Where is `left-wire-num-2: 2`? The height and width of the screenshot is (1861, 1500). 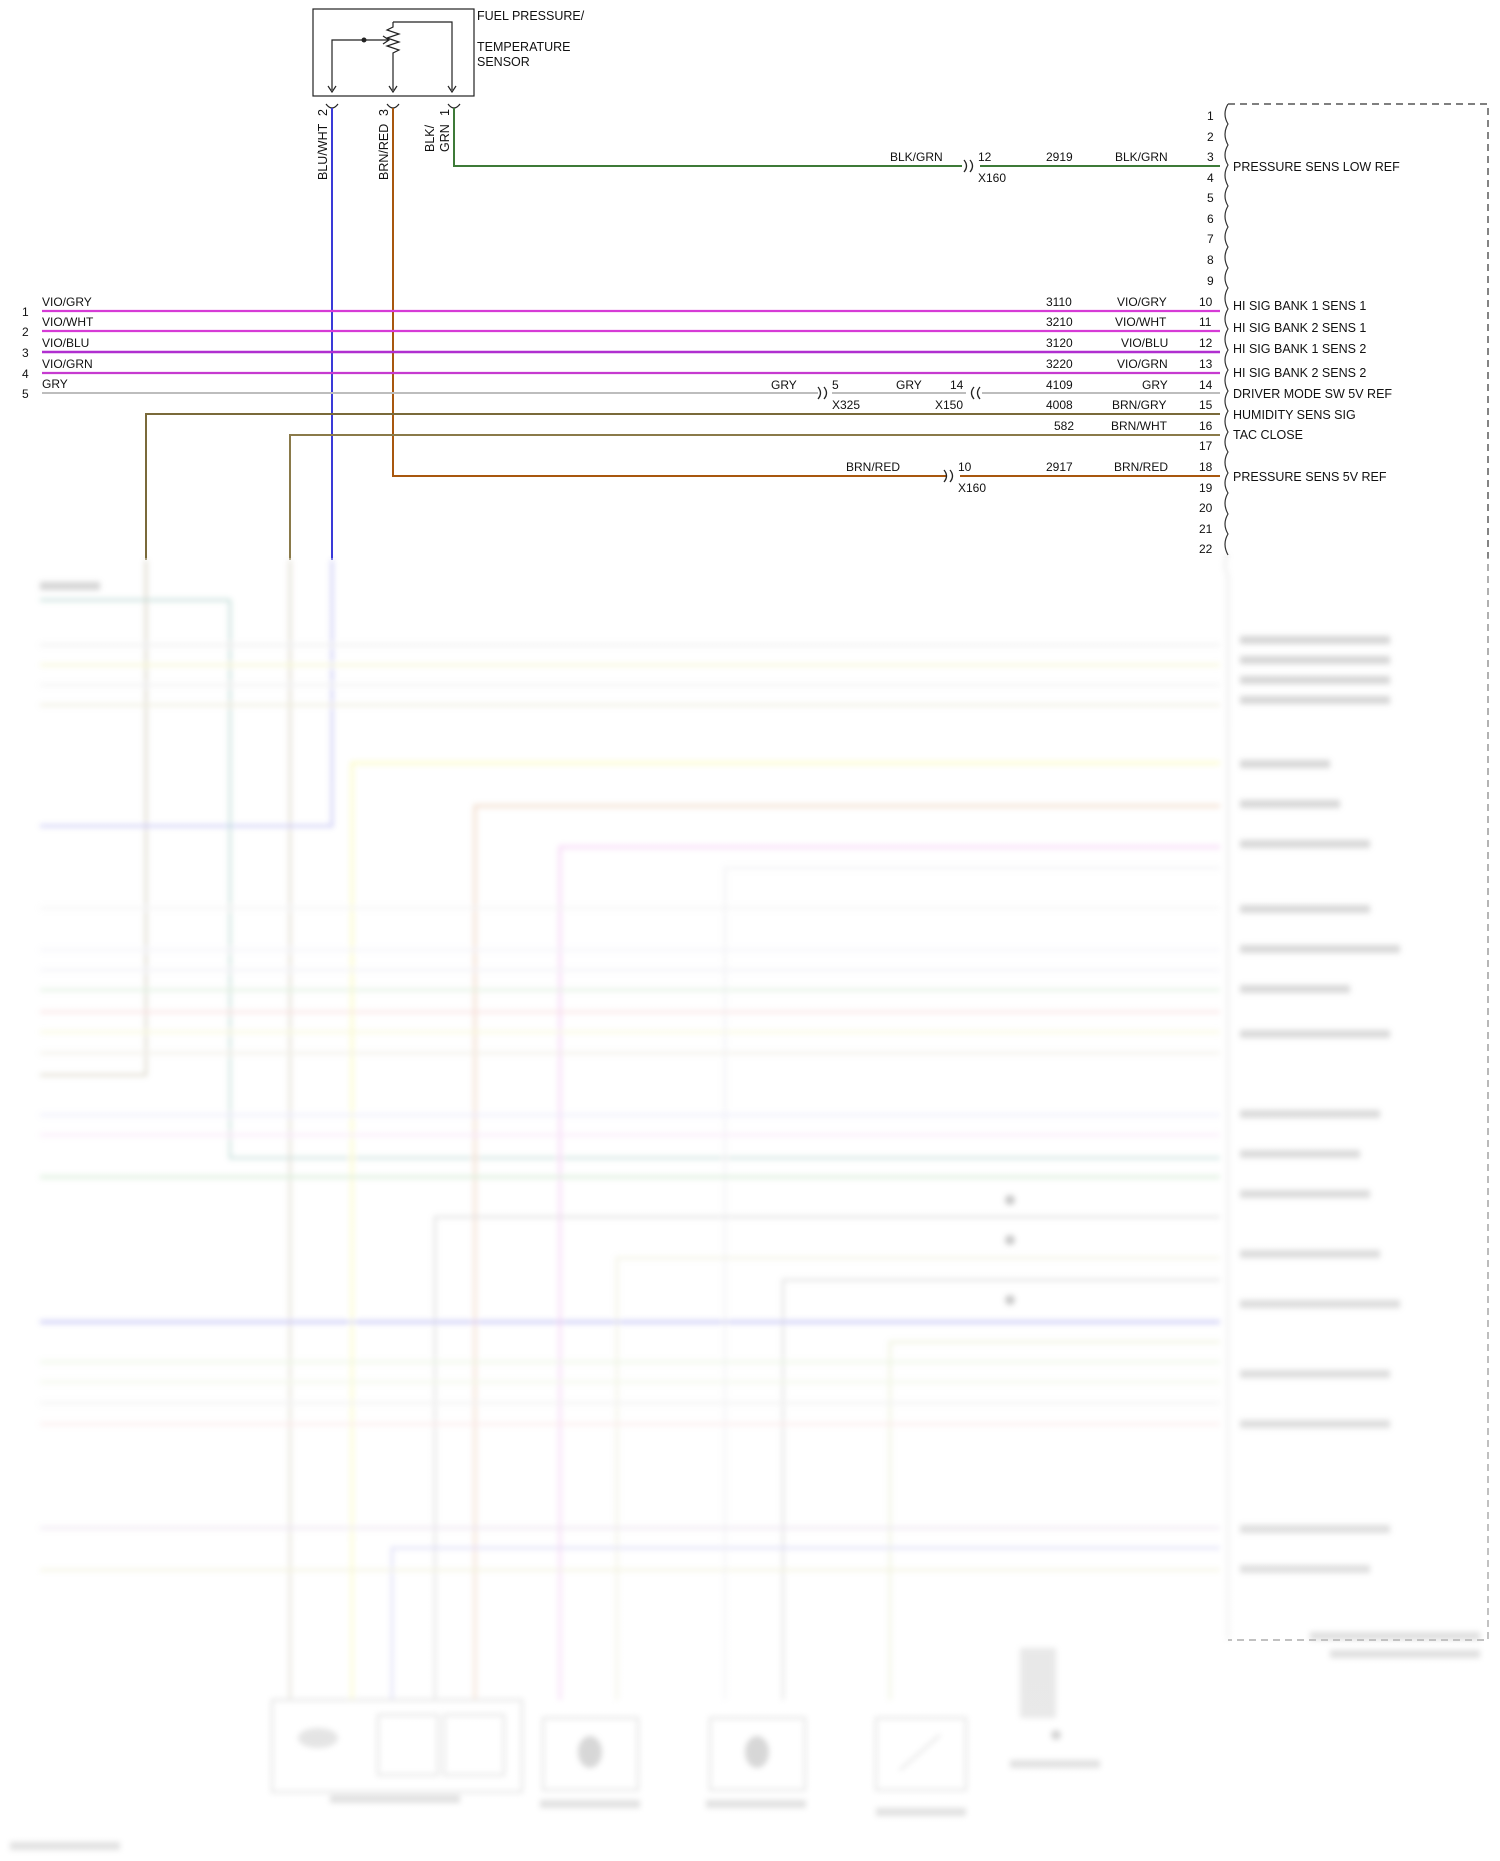
left-wire-num-2: 2 is located at coordinates (25, 332).